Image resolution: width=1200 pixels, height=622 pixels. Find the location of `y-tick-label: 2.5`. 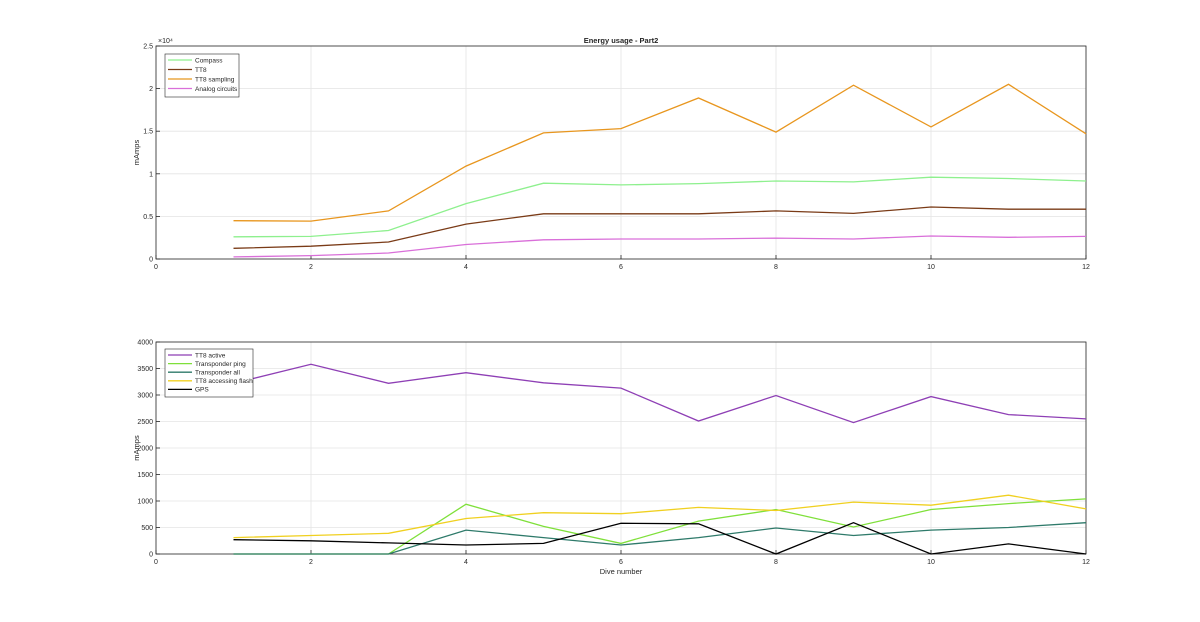

y-tick-label: 2.5 is located at coordinates (148, 47).